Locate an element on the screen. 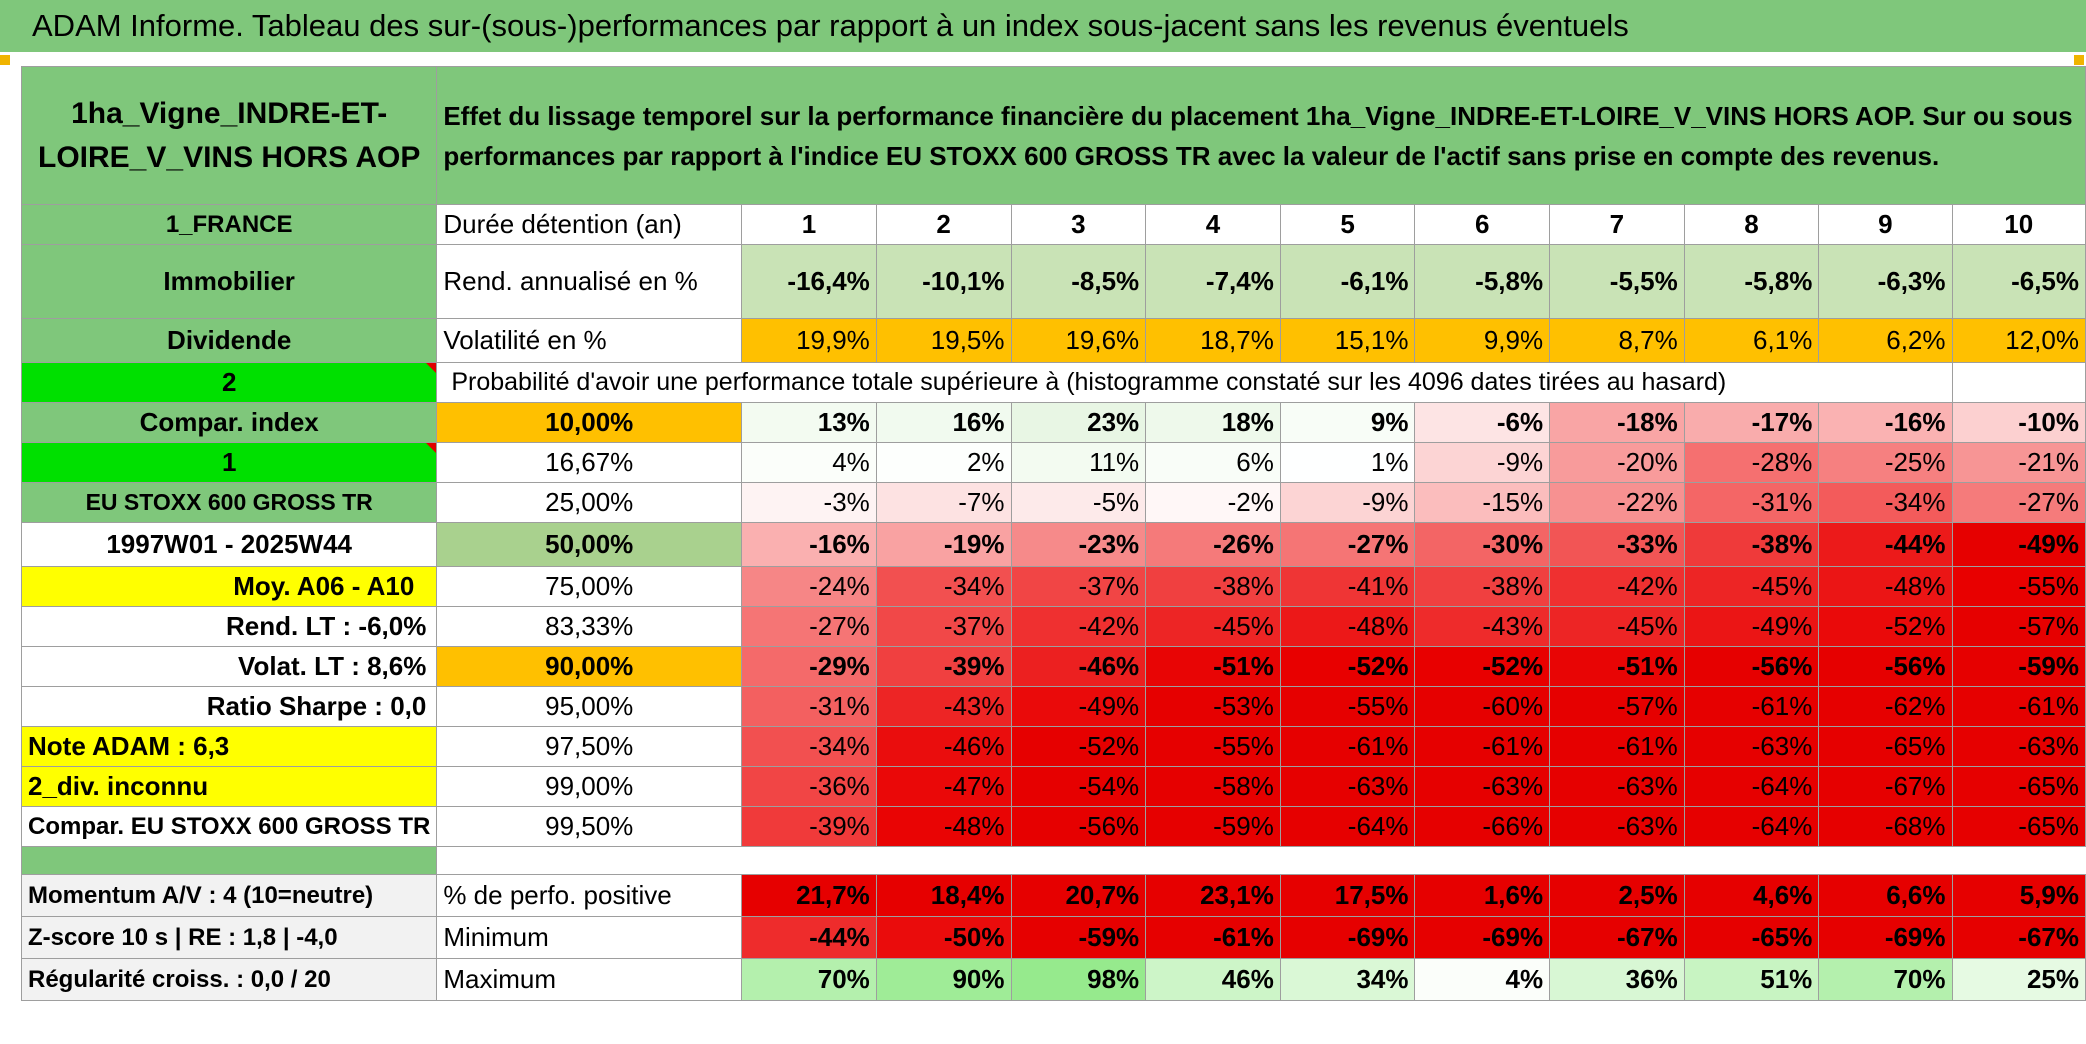 The height and width of the screenshot is (1044, 2086). quantile-value: -51% is located at coordinates (1213, 666).